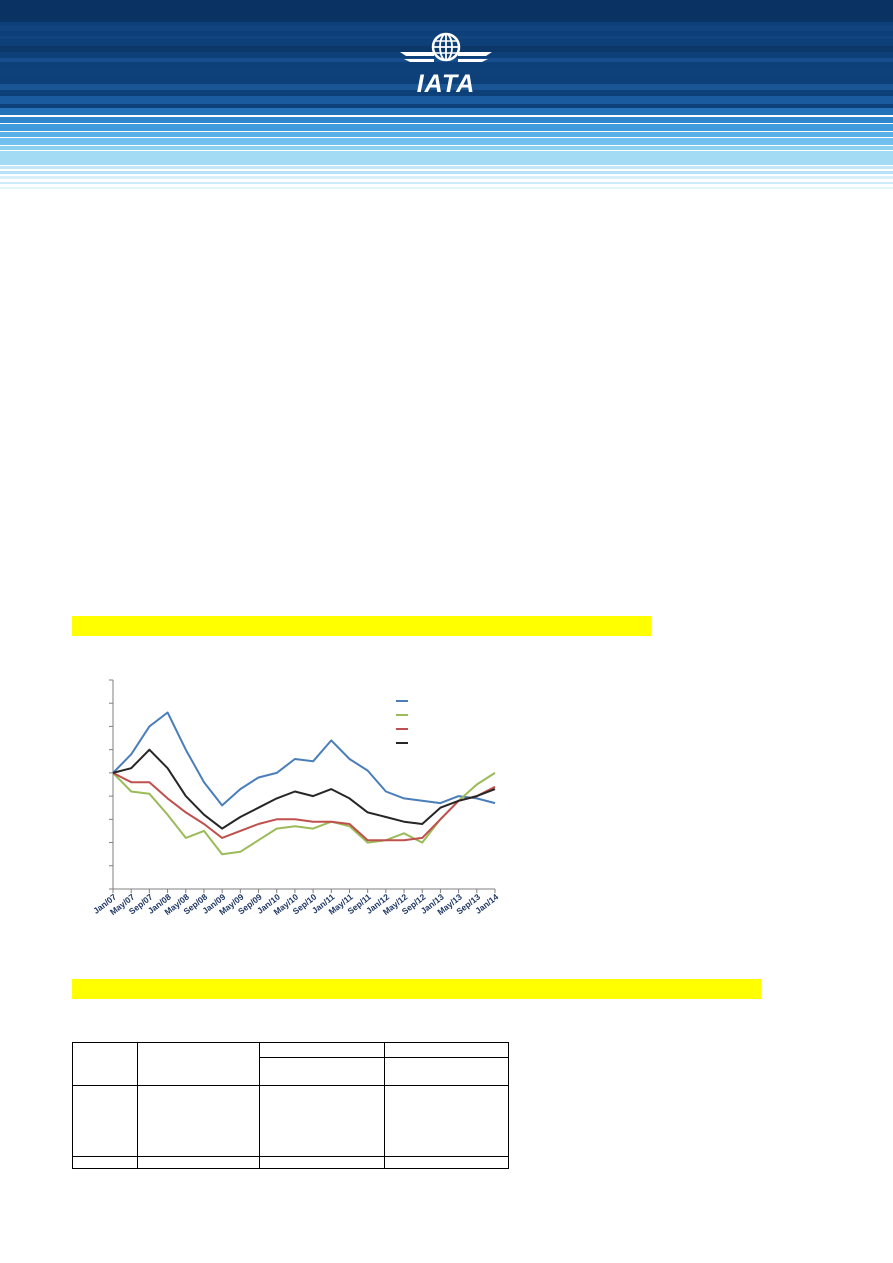  I want to click on logo-text: IATA, so click(446, 84).